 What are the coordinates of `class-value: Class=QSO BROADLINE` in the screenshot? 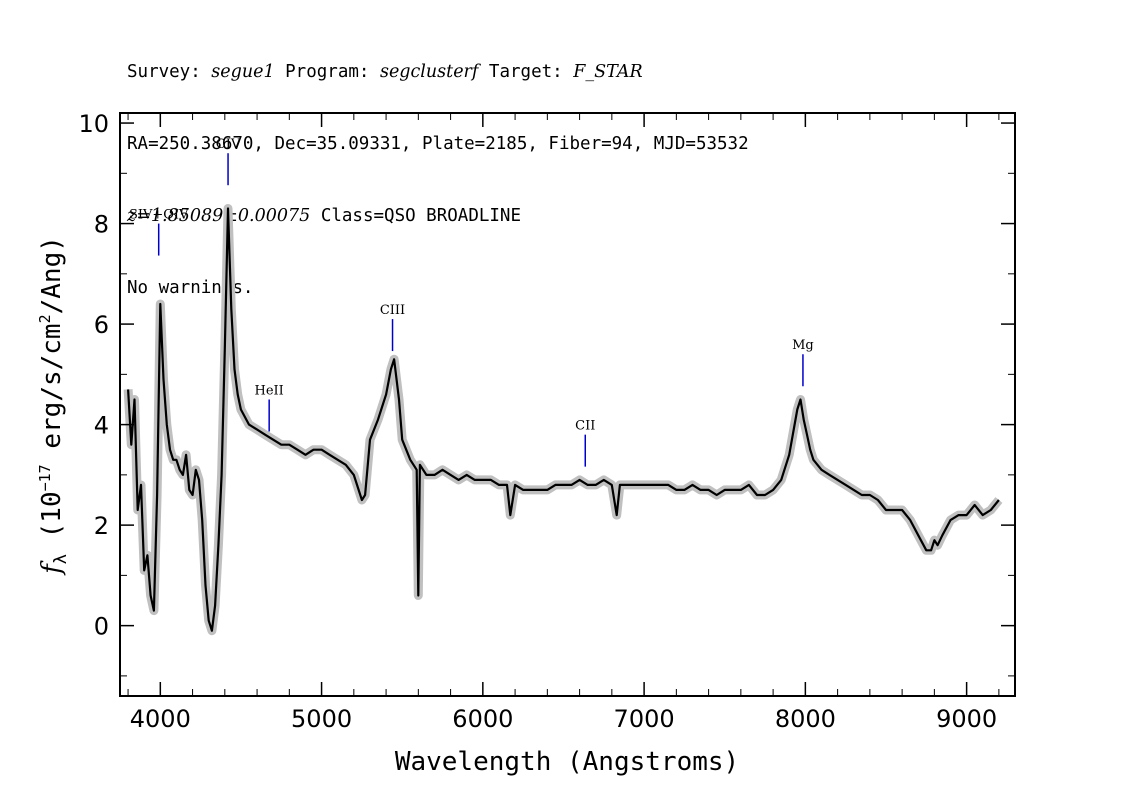 It's located at (415, 216).